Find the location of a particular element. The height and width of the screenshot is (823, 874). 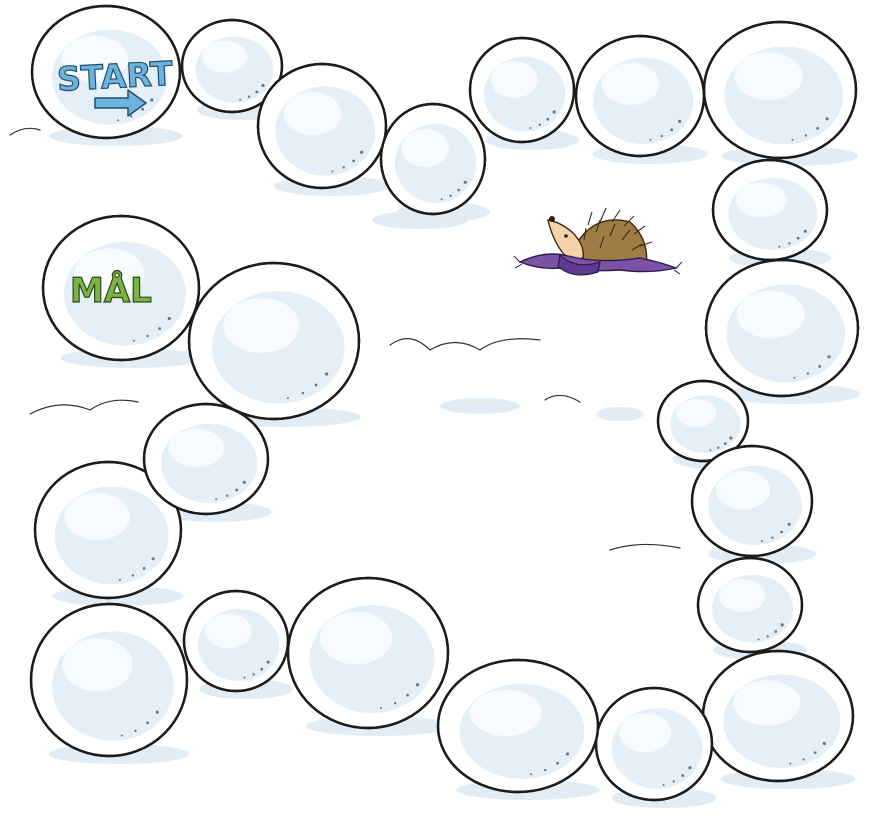

finish-label: MÅL is located at coordinates (111, 290).